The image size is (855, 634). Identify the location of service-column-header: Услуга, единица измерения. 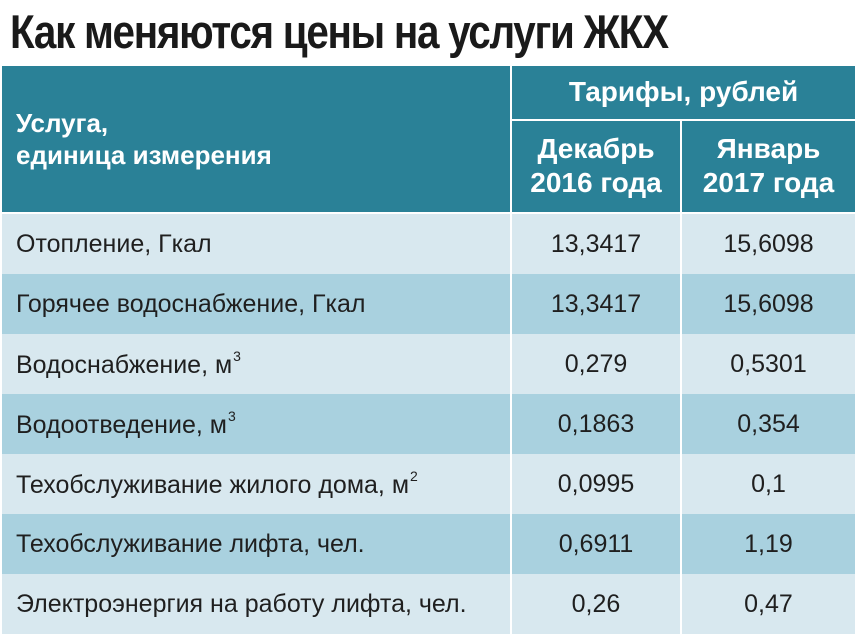
(256, 139).